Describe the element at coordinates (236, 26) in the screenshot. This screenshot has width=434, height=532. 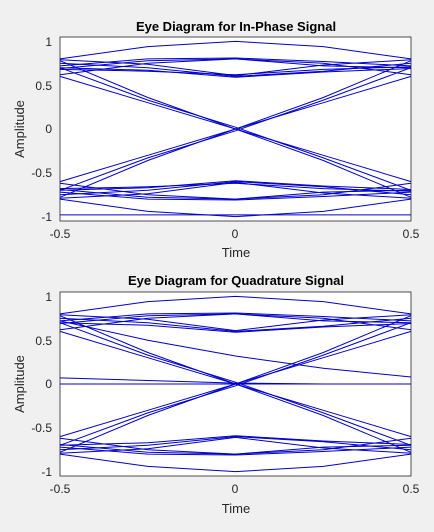
I see `chart-title: Eye Diagram for In-Phase Signal` at that location.